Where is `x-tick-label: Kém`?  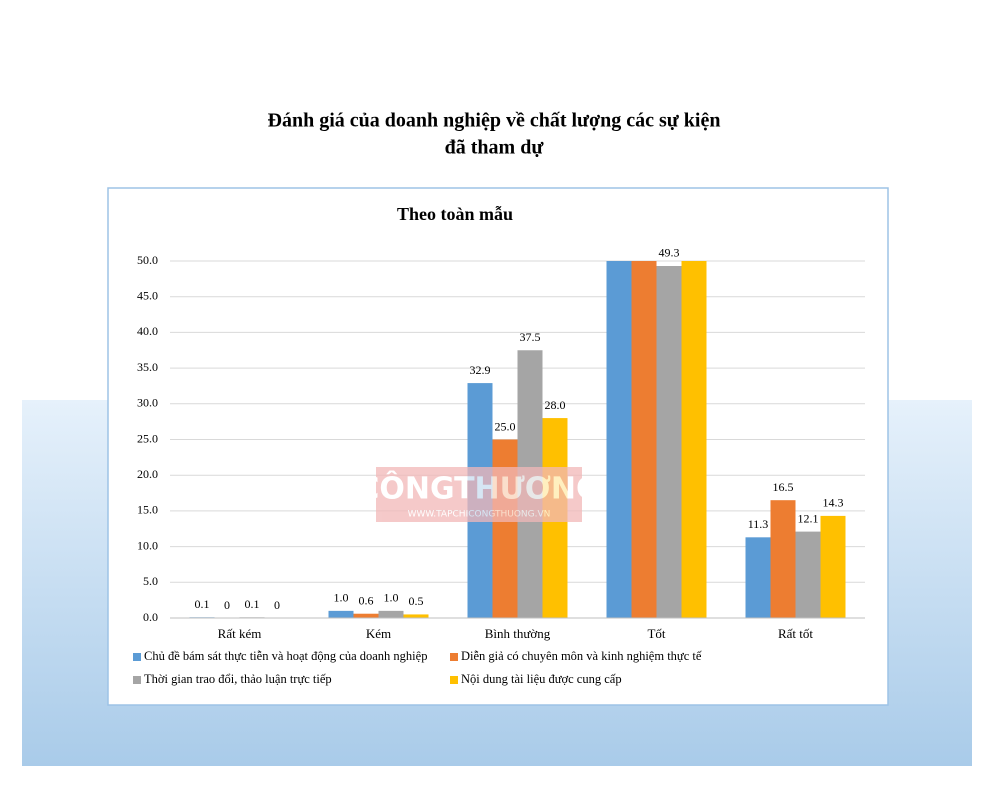
x-tick-label: Kém is located at coordinates (378, 633).